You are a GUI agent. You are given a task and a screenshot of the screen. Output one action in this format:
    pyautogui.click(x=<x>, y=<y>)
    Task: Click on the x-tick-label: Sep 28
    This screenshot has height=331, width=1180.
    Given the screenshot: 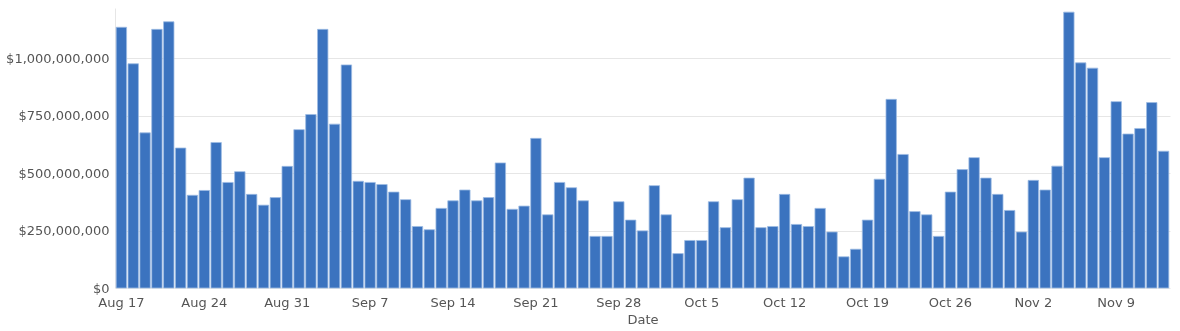 What is the action you would take?
    pyautogui.click(x=619, y=302)
    